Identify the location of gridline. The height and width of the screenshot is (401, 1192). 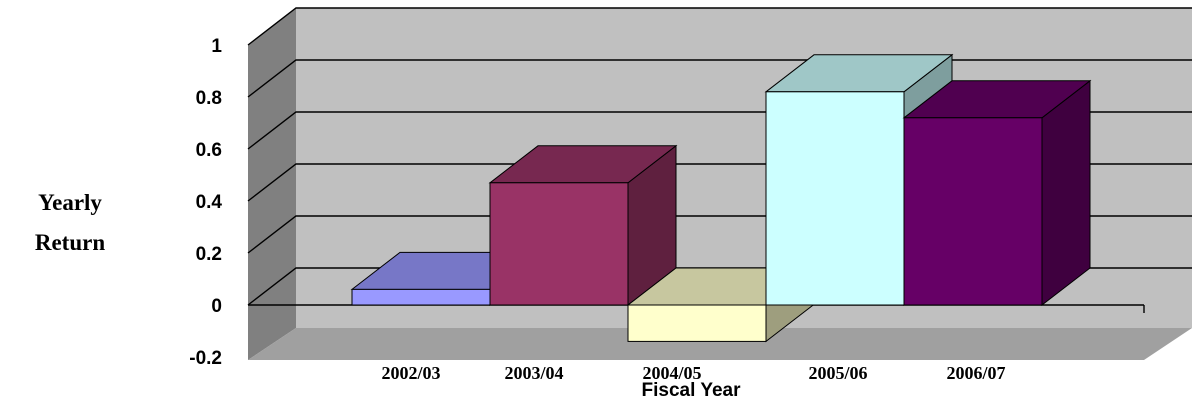
(719, 26).